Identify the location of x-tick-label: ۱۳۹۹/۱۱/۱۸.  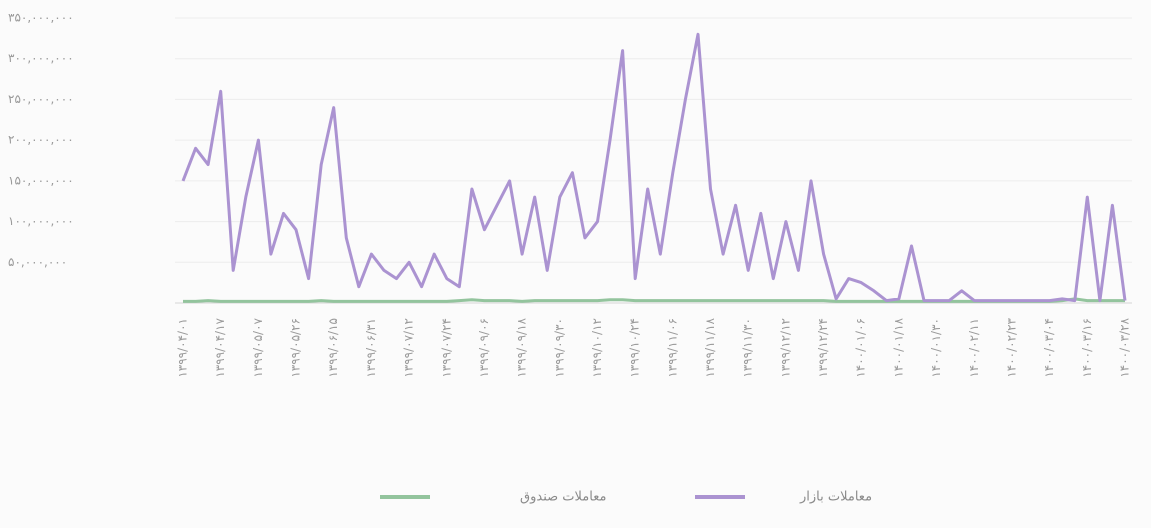
(710, 347).